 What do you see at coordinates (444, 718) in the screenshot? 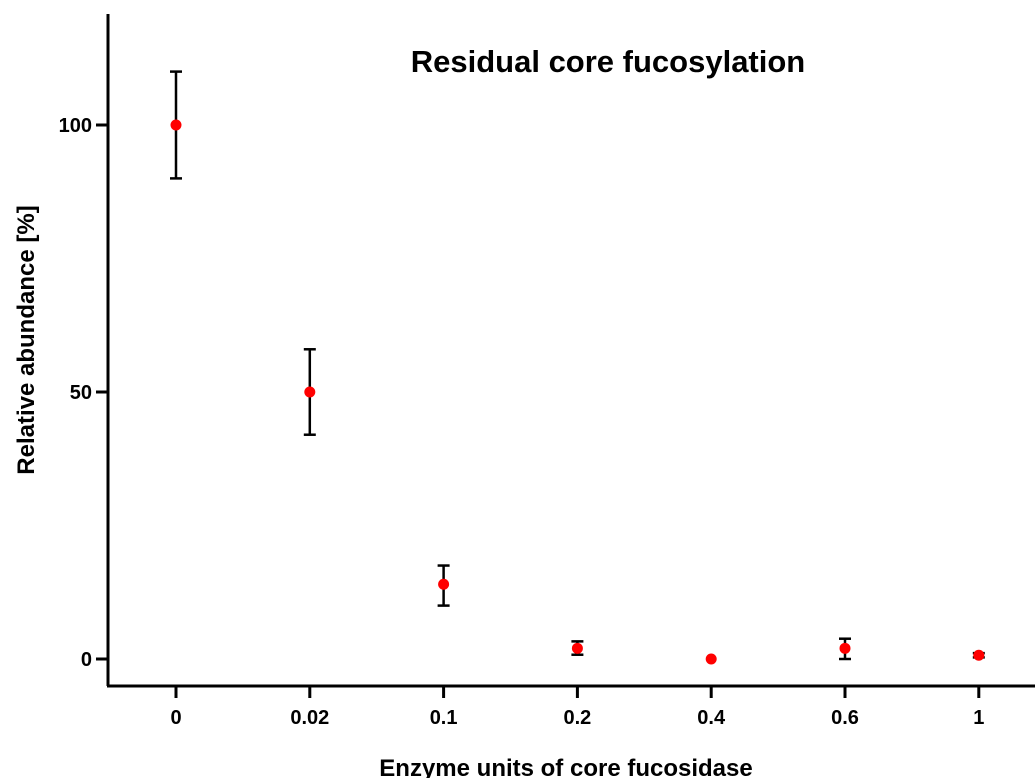
I see `x-tick-label: 0.1` at bounding box center [444, 718].